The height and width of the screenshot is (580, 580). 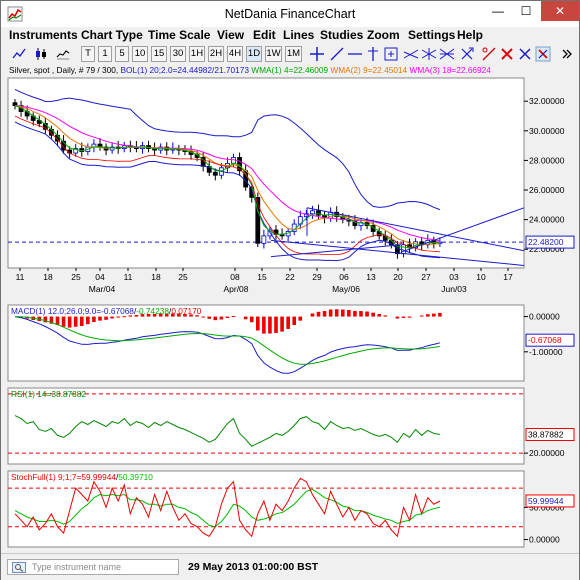 I want to click on app-logo-icon, so click(x=15, y=14).